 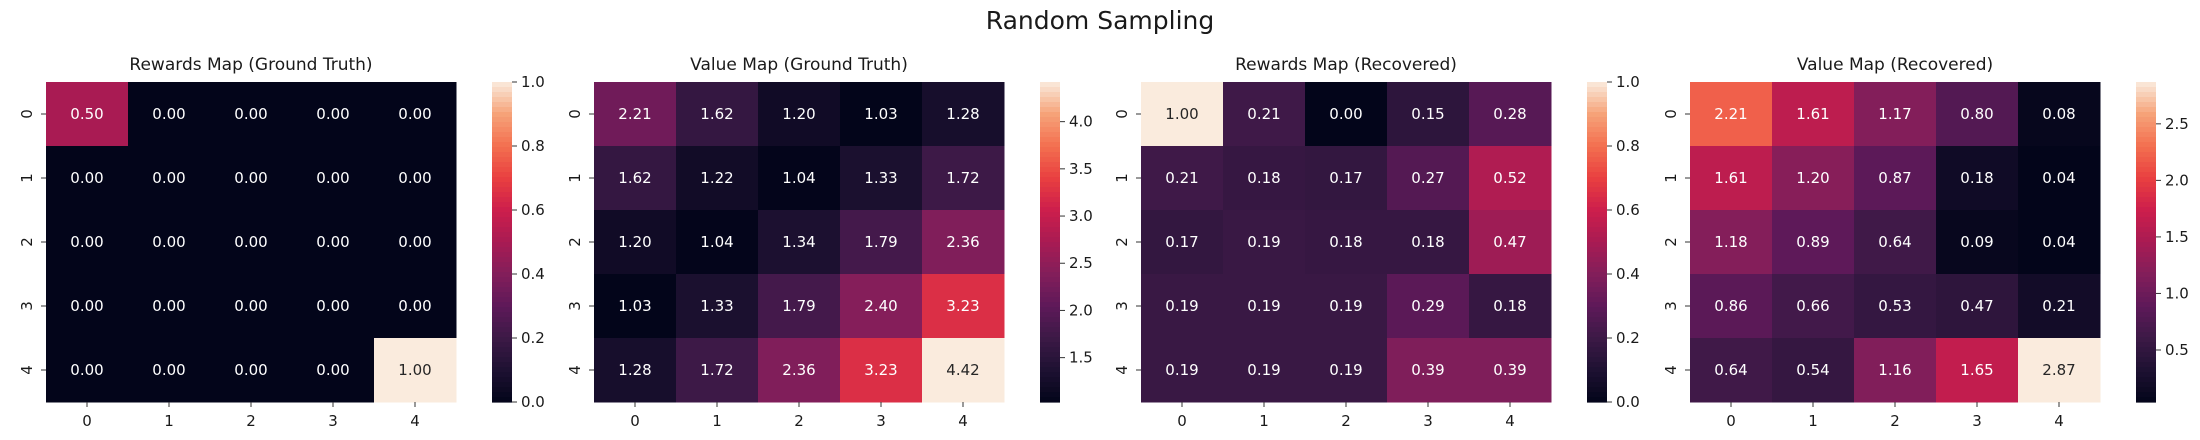 I want to click on colorbar-tick-label: 2.5, so click(x=2177, y=124).